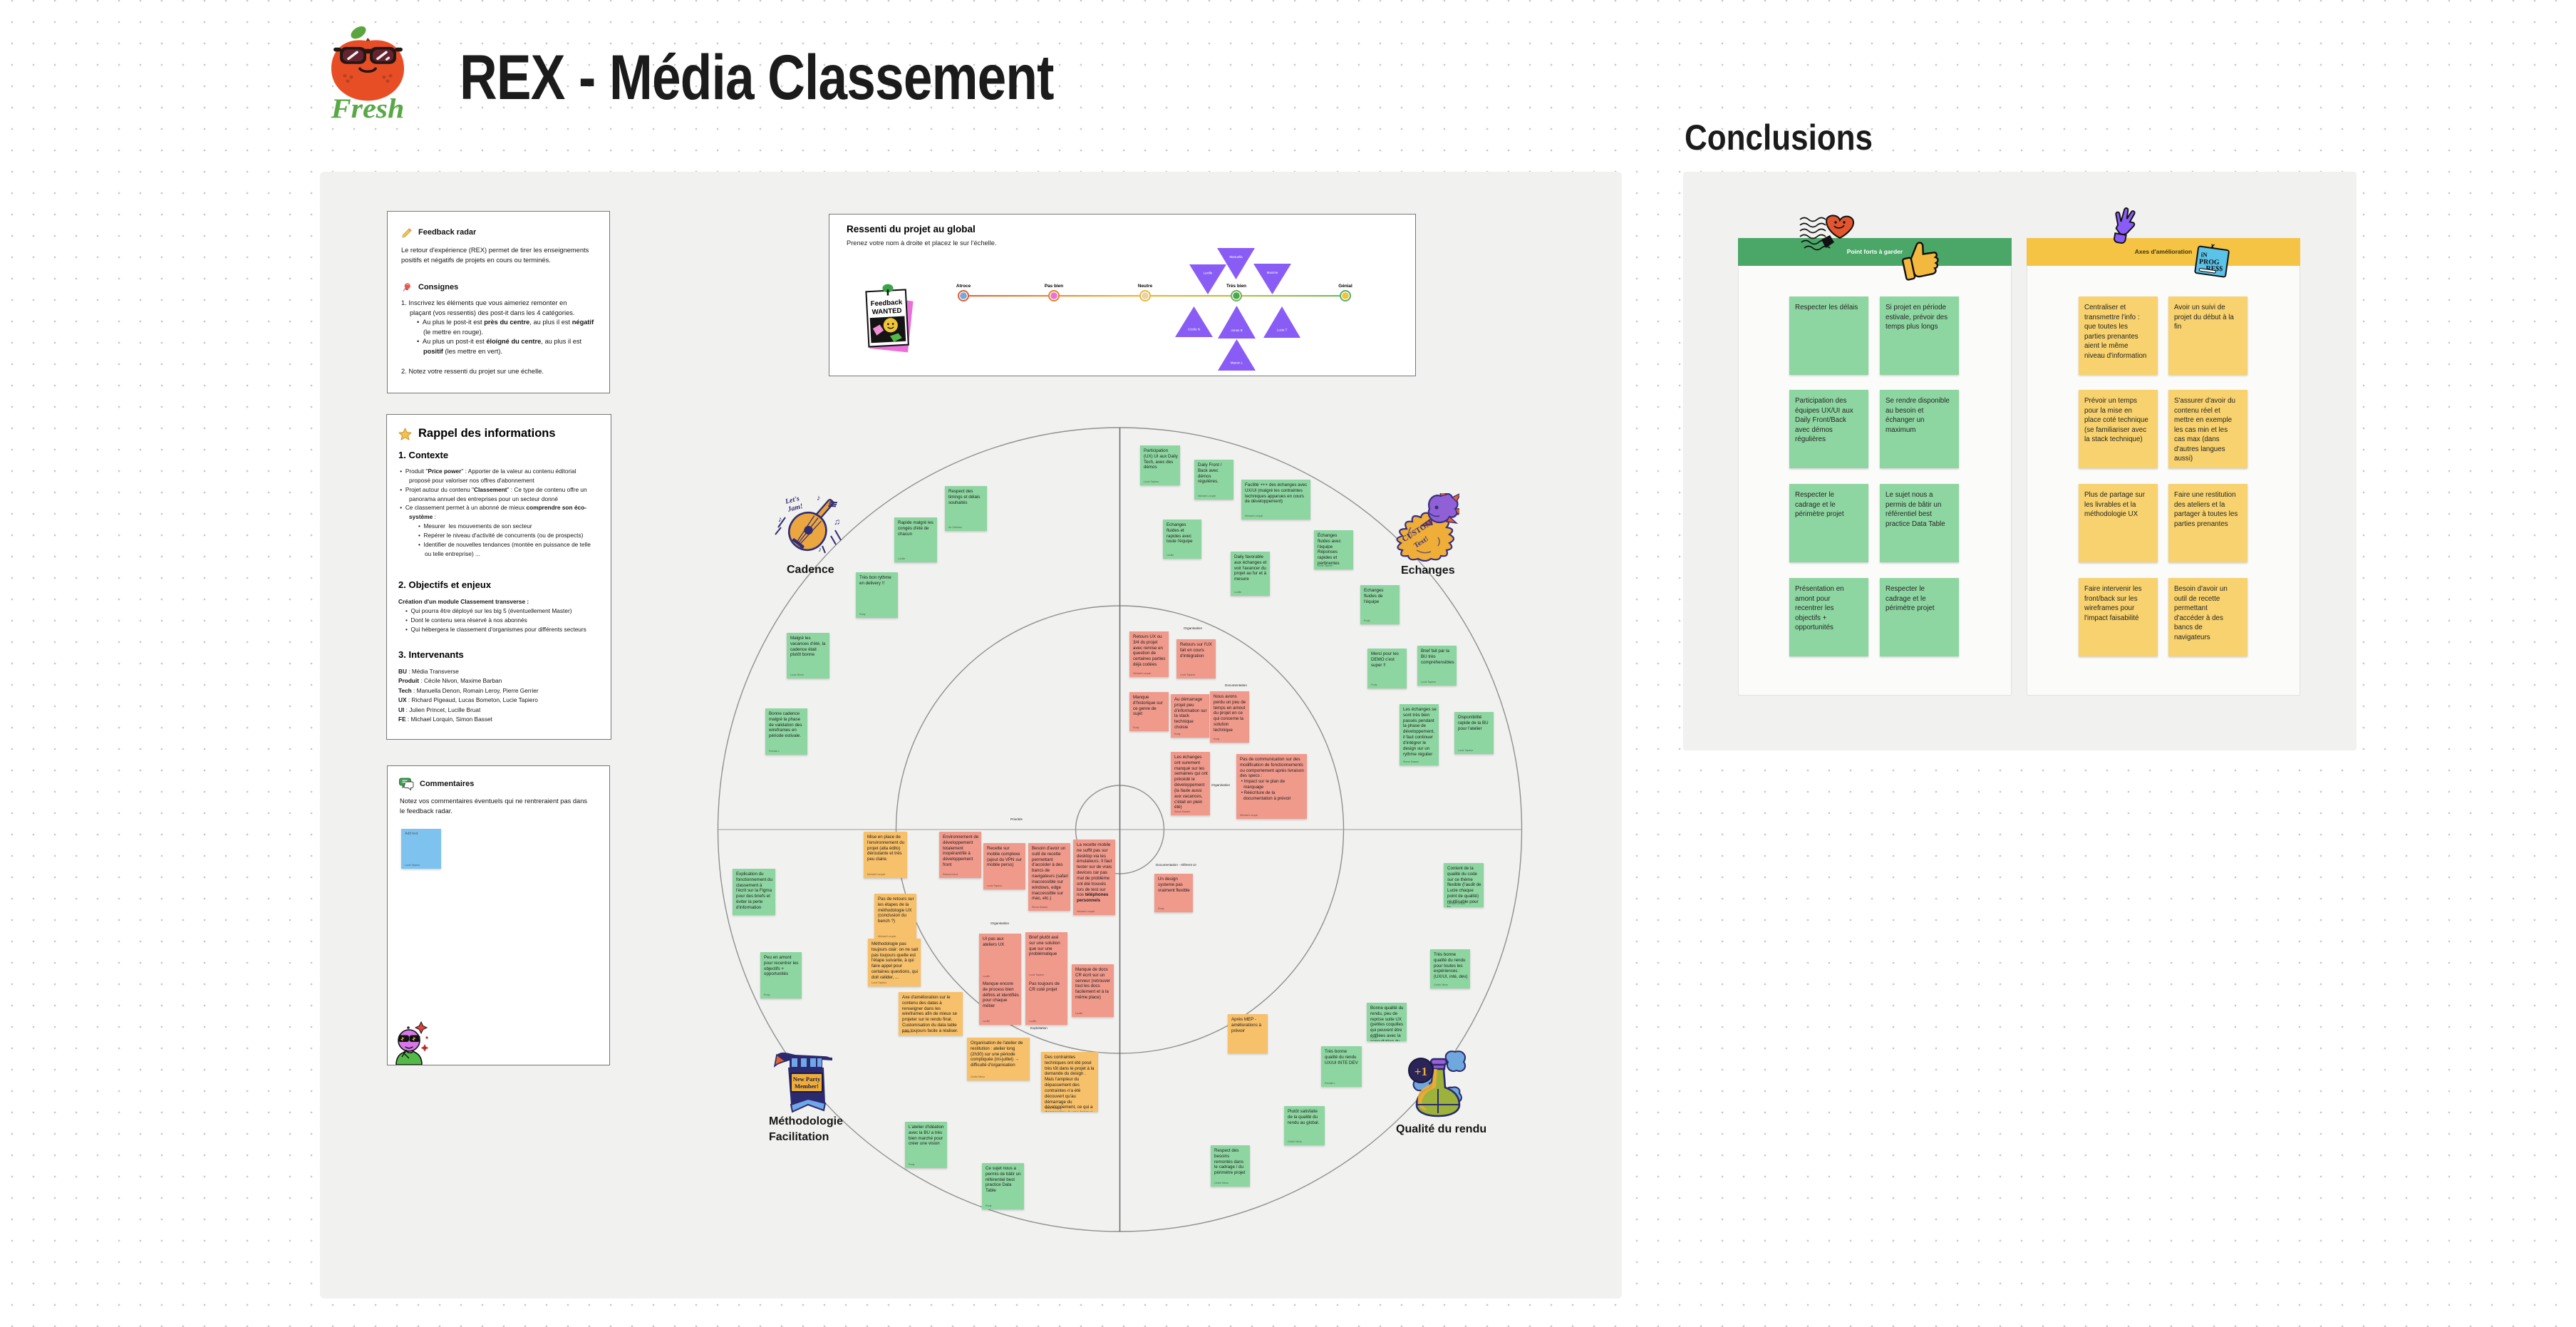 Image resolution: width=2576 pixels, height=1327 pixels. What do you see at coordinates (1236, 257) in the screenshot?
I see `svg-text: Manuella` at bounding box center [1236, 257].